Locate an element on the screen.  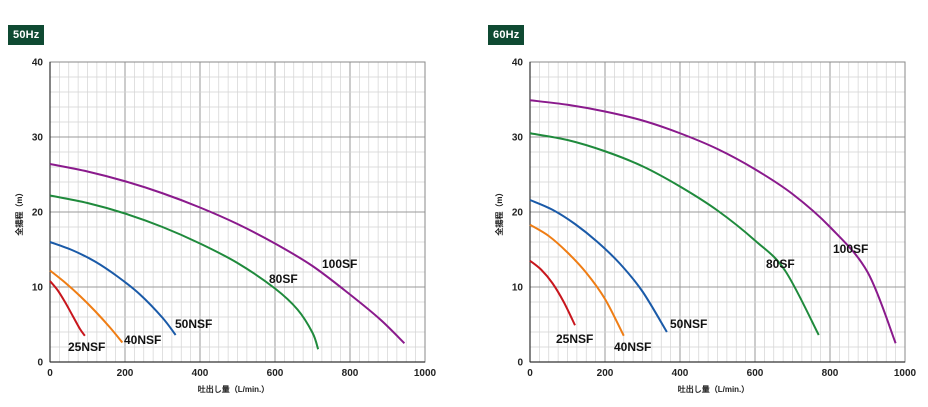
frequency-badge-60hz: 60Hz is located at coordinates (506, 35).